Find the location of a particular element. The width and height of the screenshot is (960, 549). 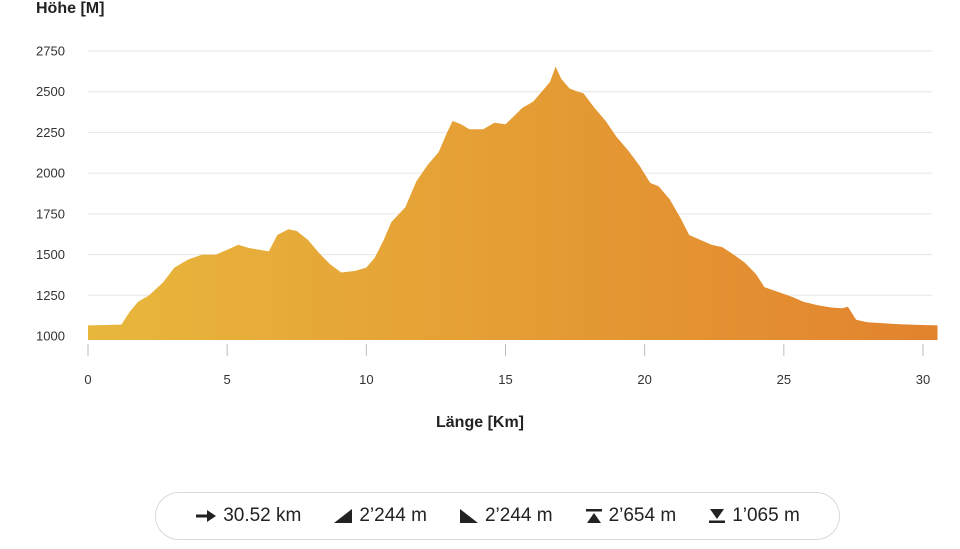

x-tick-label: 30 is located at coordinates (923, 379).